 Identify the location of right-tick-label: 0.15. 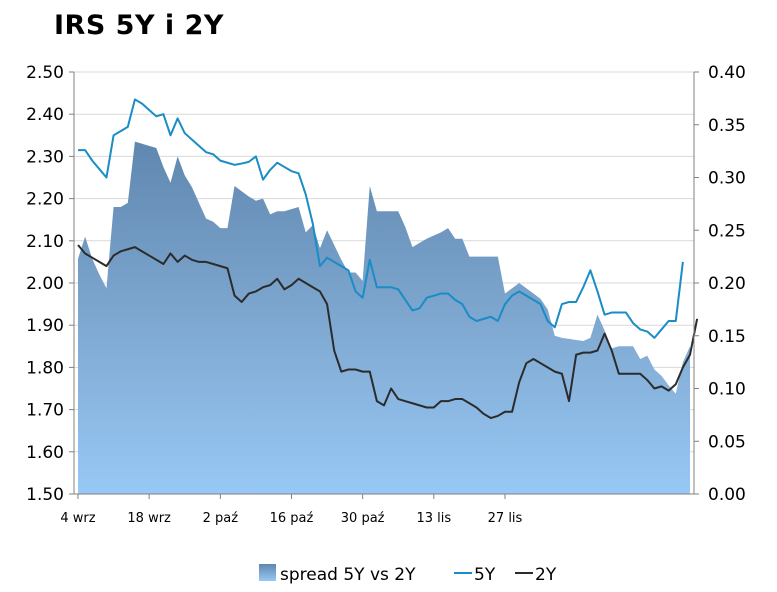
(727, 337).